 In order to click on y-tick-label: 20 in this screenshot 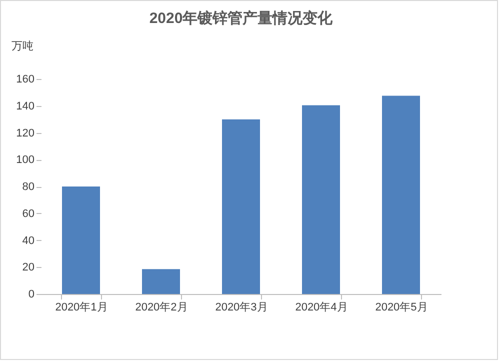, I will do `click(28, 268)`.